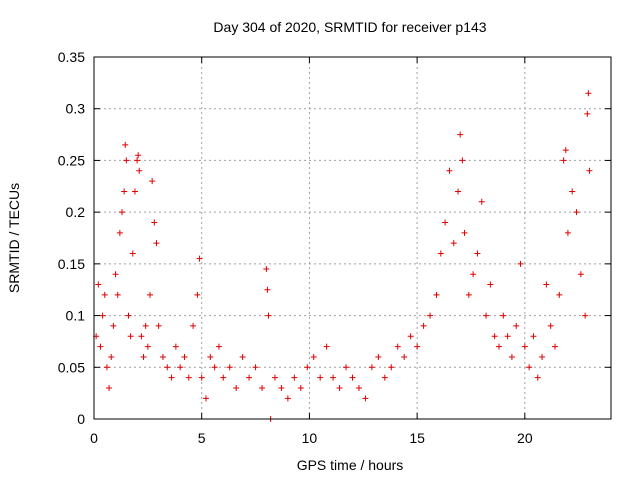 The width and height of the screenshot is (640, 480). Describe the element at coordinates (417, 438) in the screenshot. I see `x-tick-label: 15` at that location.